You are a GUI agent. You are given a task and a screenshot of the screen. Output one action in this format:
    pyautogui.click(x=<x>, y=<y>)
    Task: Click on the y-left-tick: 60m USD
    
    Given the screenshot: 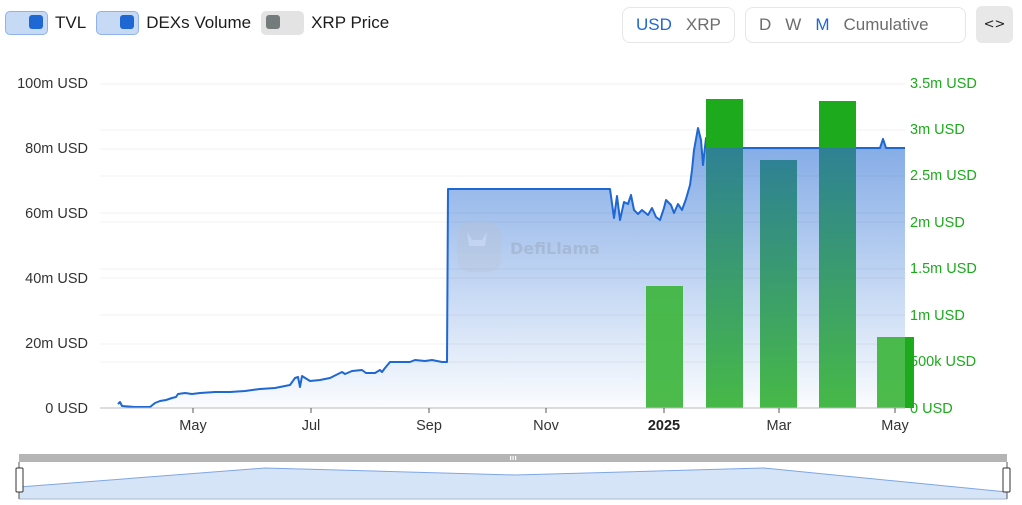 What is the action you would take?
    pyautogui.click(x=56, y=214)
    